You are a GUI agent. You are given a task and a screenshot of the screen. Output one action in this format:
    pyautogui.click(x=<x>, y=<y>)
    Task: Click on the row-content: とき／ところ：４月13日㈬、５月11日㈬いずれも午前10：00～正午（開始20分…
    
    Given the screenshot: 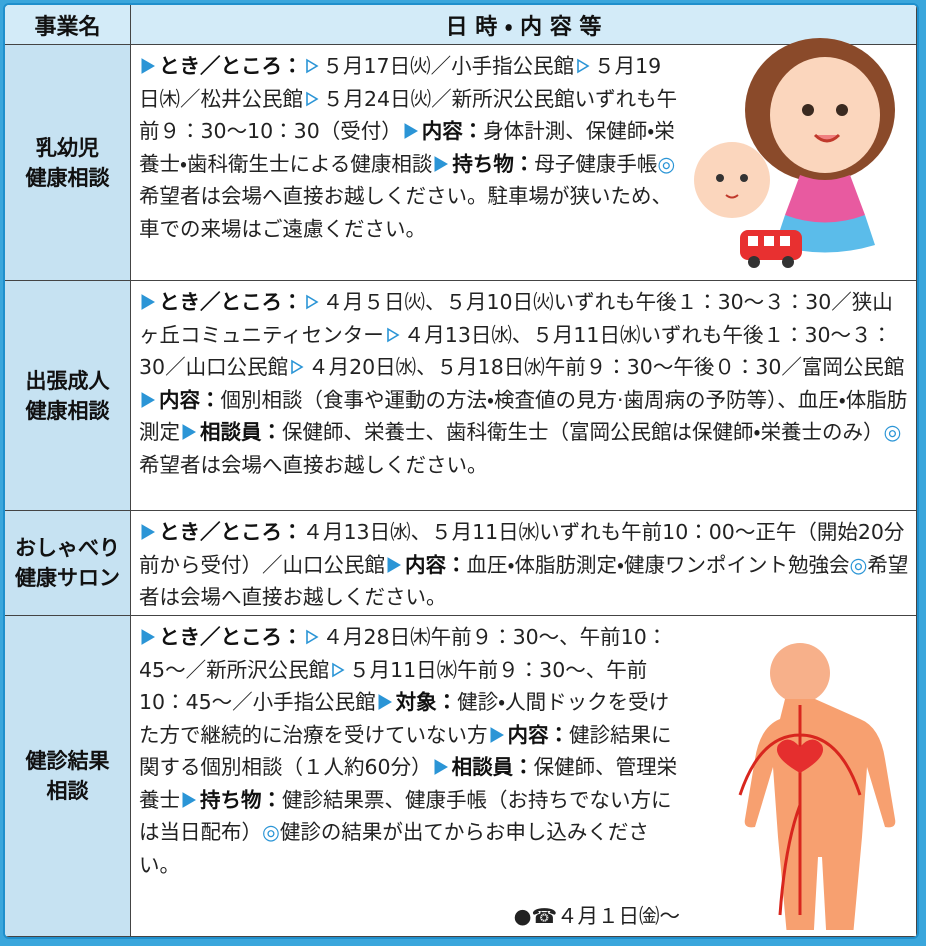 What is the action you would take?
    pyautogui.click(x=524, y=563)
    